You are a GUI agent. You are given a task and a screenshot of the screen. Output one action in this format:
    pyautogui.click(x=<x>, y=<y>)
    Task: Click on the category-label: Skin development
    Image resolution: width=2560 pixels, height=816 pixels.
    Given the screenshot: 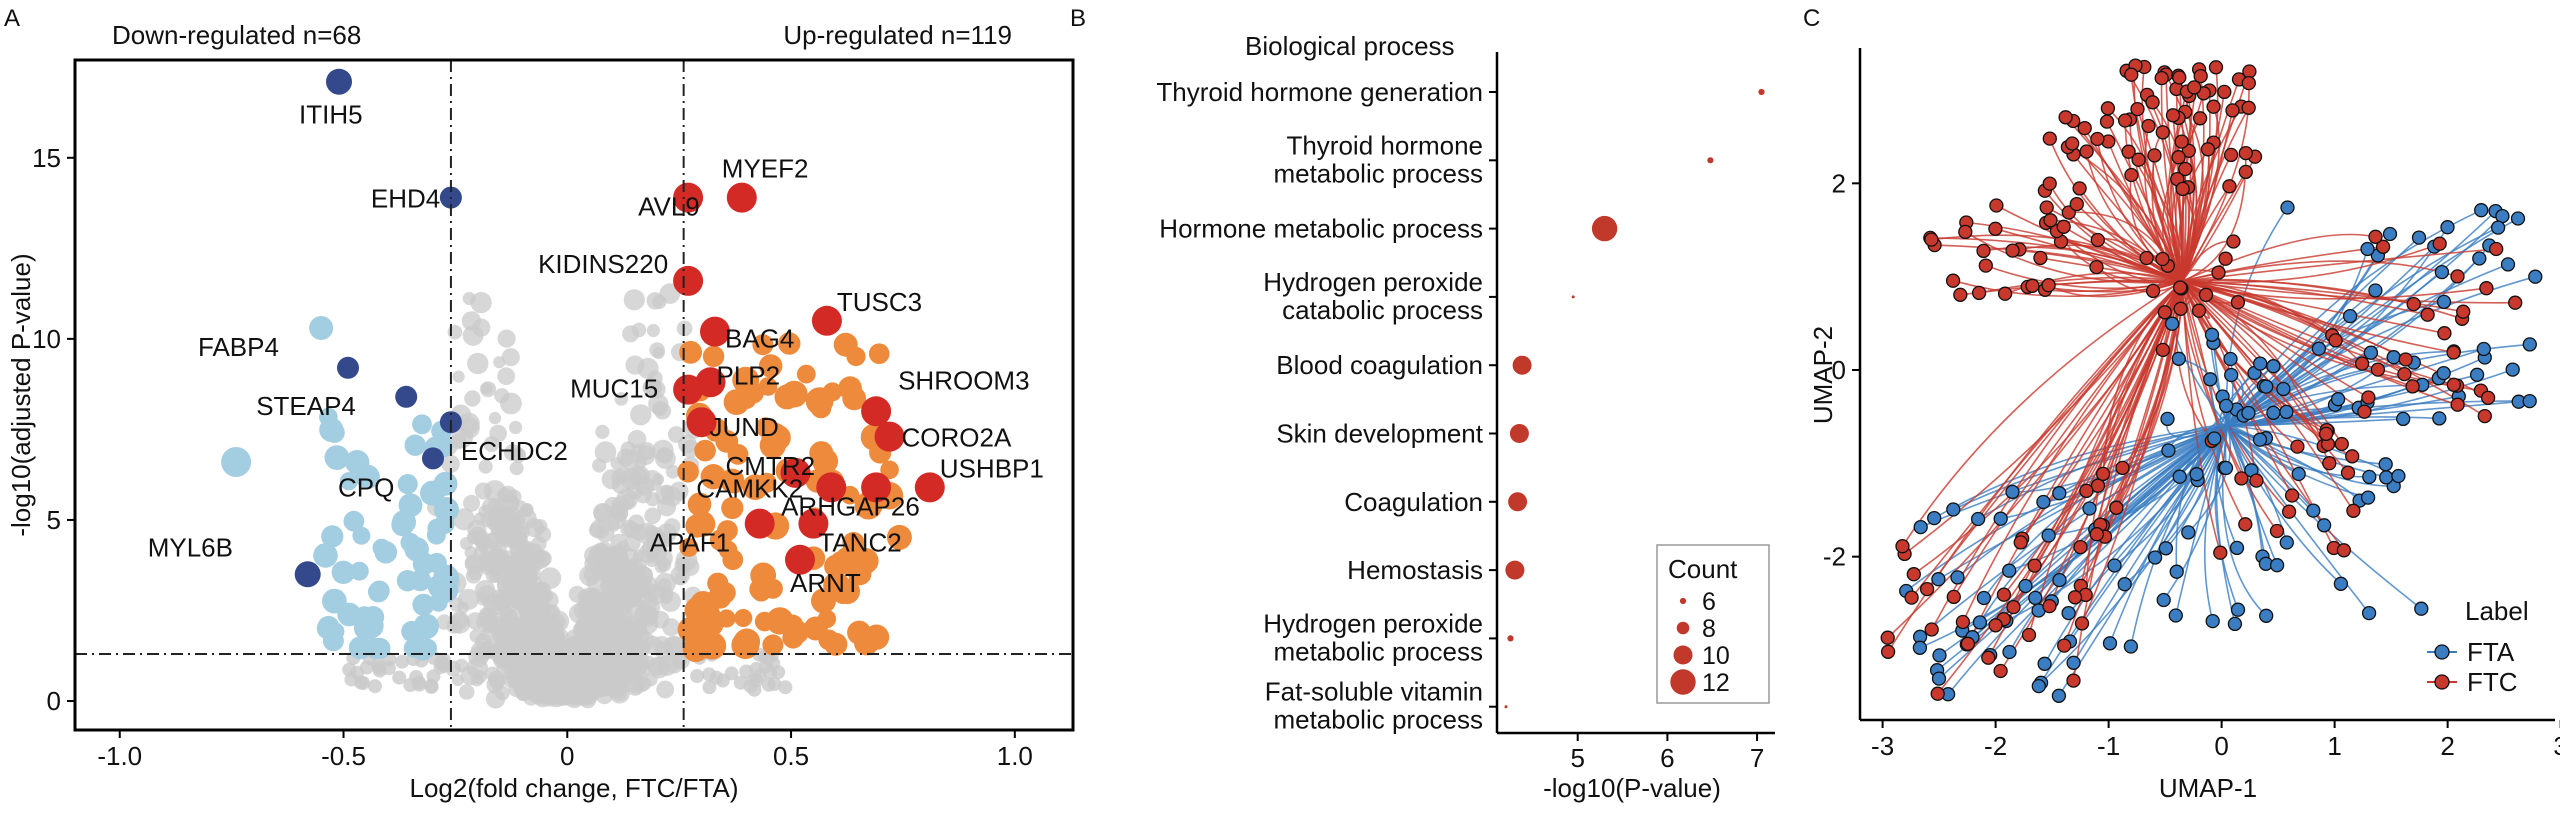 What is the action you would take?
    pyautogui.click(x=1379, y=434)
    